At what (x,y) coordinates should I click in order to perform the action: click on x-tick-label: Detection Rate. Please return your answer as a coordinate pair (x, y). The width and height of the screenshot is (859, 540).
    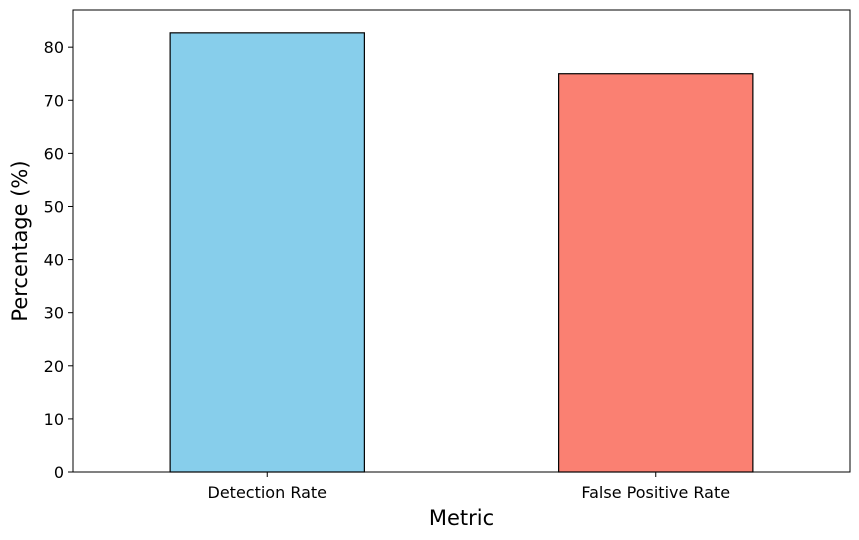
    Looking at the image, I should click on (268, 492).